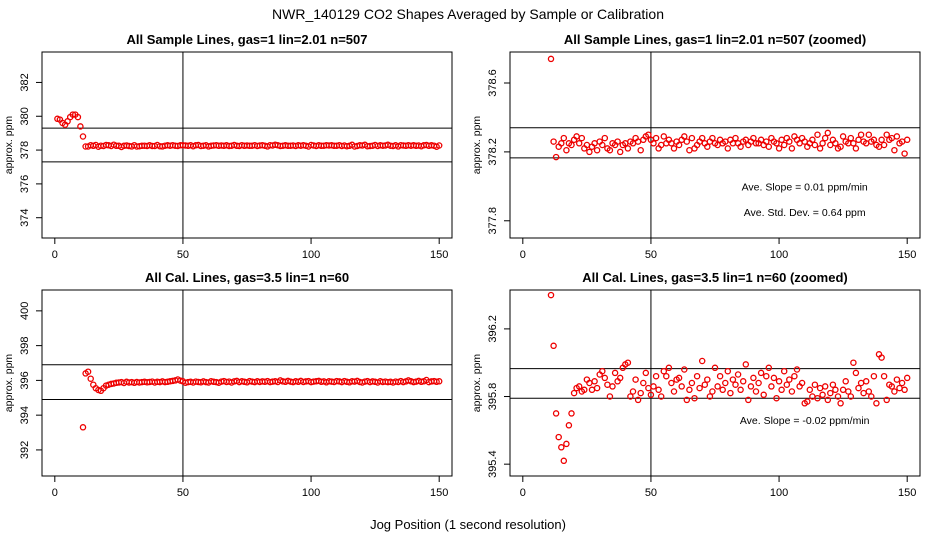 This screenshot has width=936, height=540. I want to click on y-tick-label: 378.6, so click(493, 83).